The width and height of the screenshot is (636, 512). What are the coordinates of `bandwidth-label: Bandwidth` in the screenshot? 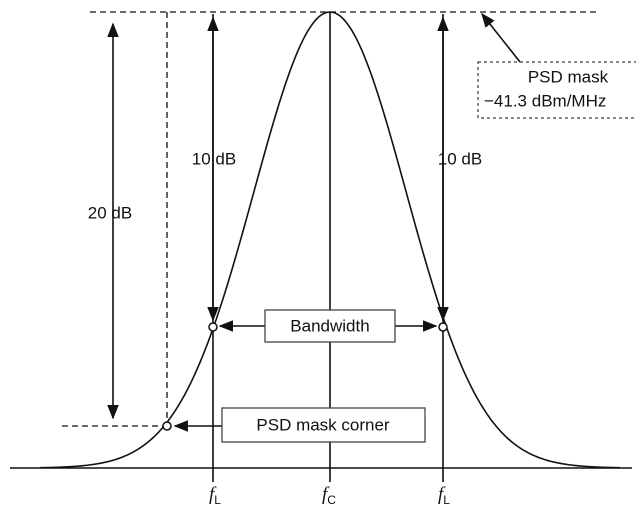 It's located at (329, 325).